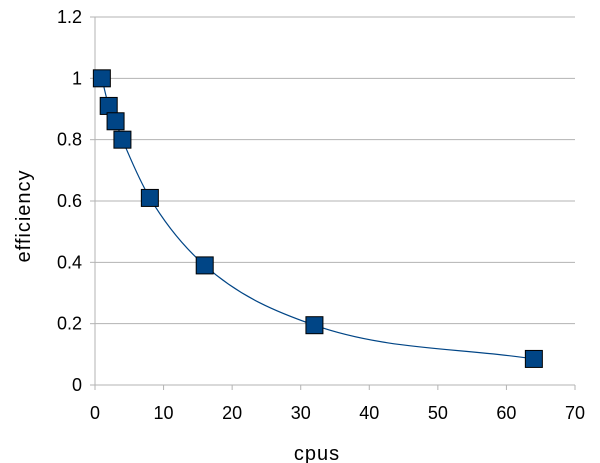 The width and height of the screenshot is (600, 463). I want to click on x-tick-label: 70, so click(575, 413).